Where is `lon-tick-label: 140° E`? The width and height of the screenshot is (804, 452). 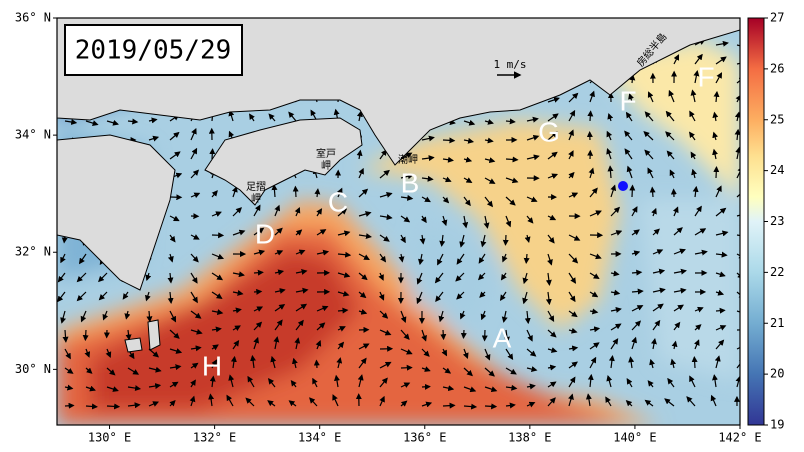
lon-tick-label: 140° E is located at coordinates (634, 438).